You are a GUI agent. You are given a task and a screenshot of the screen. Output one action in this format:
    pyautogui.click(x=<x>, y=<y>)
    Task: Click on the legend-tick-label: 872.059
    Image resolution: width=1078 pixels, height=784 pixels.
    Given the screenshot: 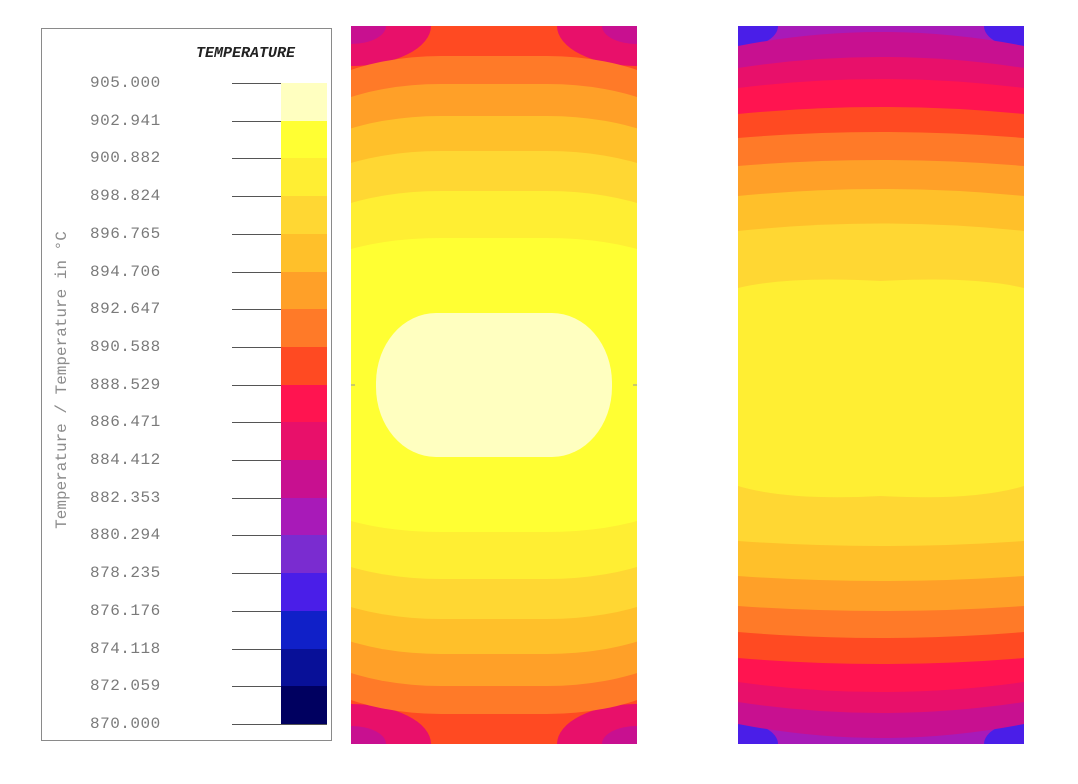 What is the action you would take?
    pyautogui.click(x=125, y=686)
    